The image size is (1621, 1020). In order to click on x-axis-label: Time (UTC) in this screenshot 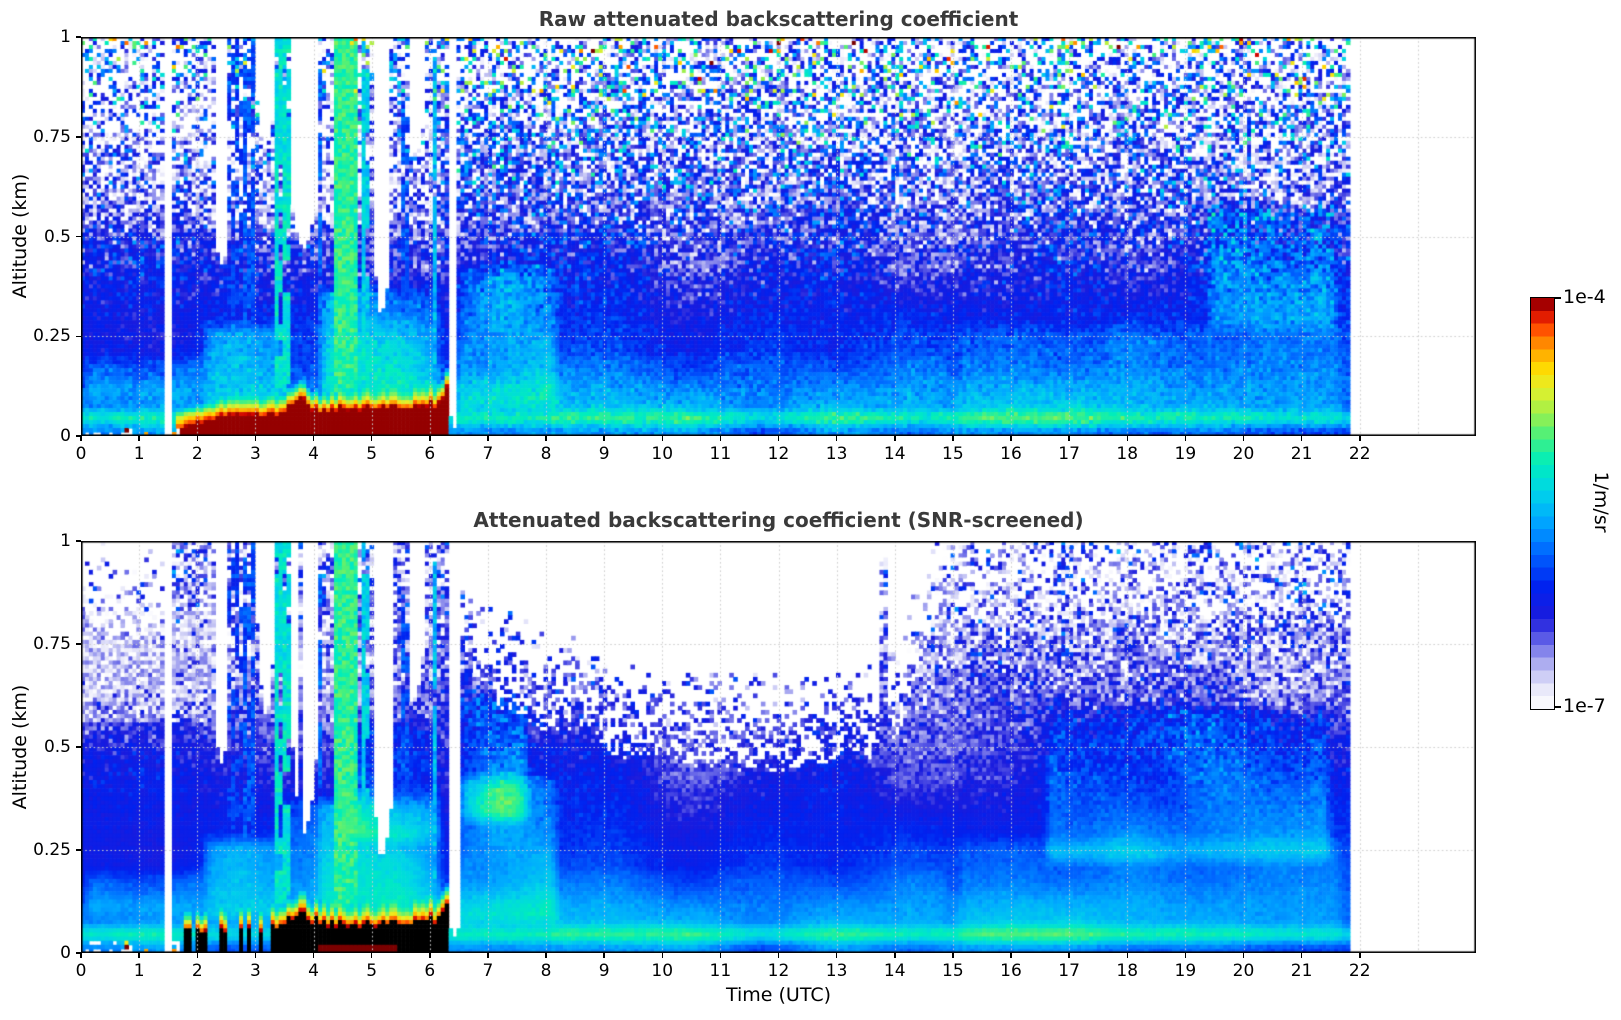, I will do `click(778, 995)`.